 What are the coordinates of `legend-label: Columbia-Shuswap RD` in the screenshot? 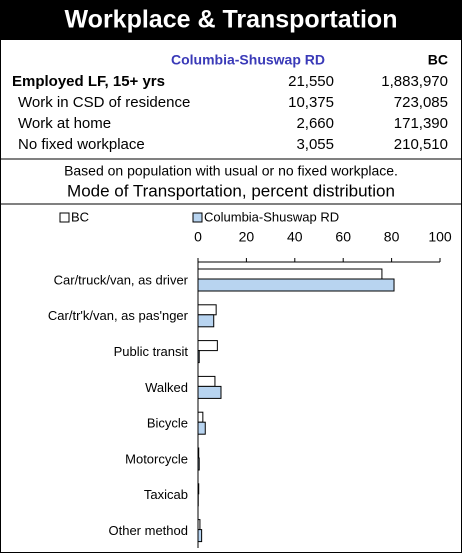 It's located at (271, 216).